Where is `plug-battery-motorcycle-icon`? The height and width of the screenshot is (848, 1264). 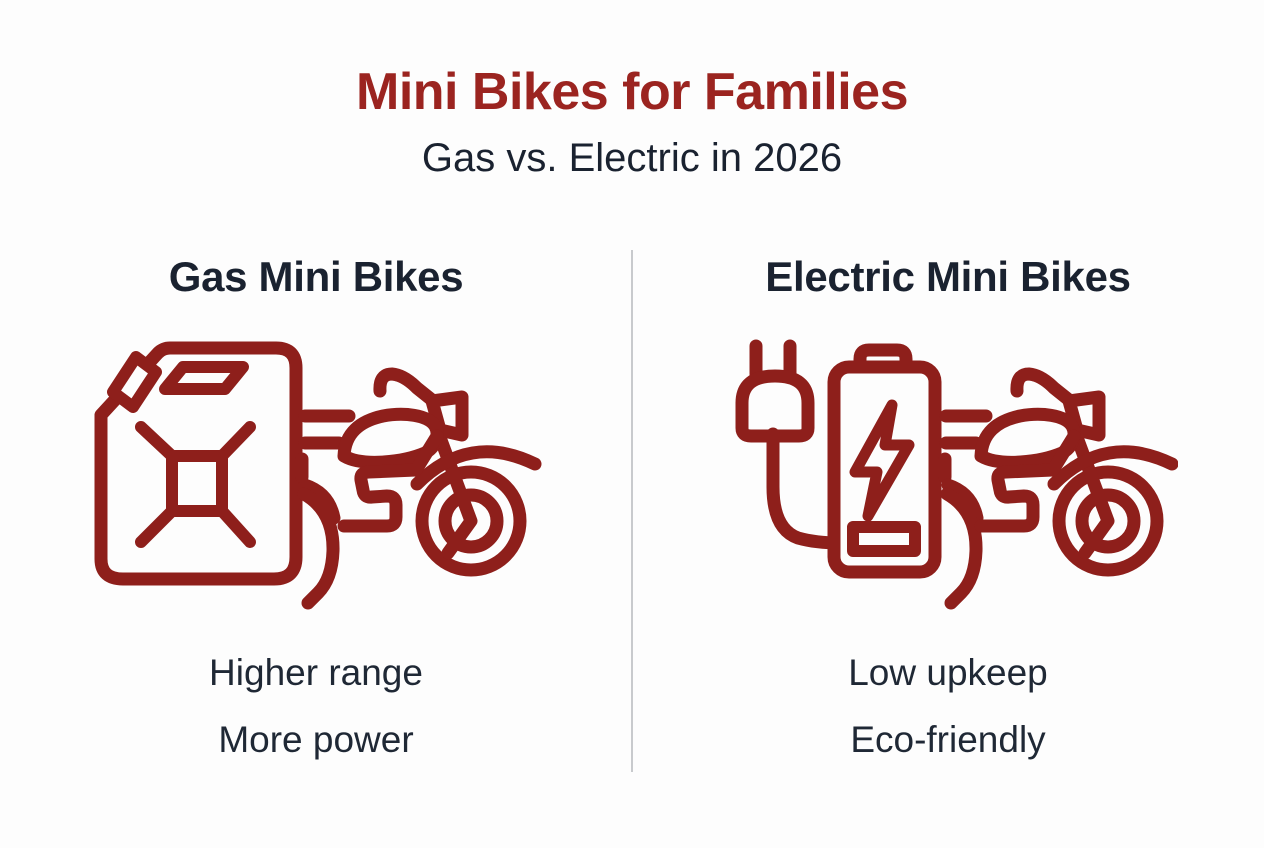
plug-battery-motorcycle-icon is located at coordinates (948, 470).